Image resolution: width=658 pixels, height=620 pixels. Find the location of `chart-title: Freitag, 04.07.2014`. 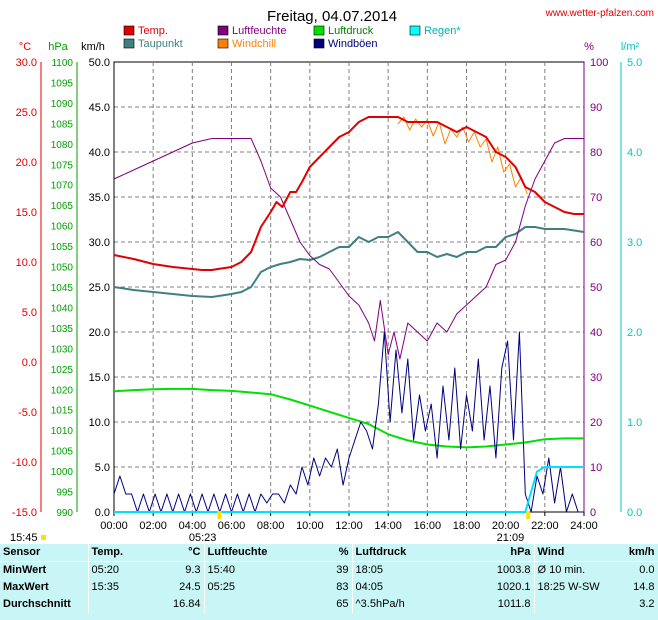

chart-title: Freitag, 04.07.2014 is located at coordinates (332, 16).